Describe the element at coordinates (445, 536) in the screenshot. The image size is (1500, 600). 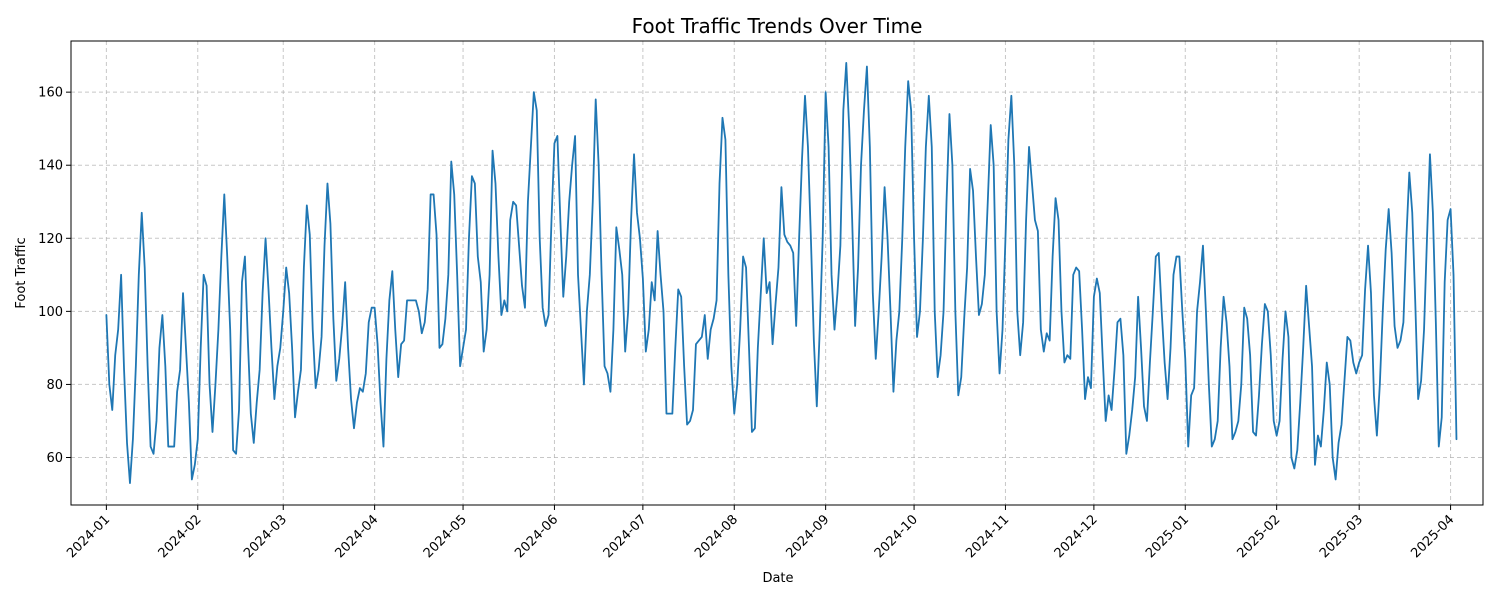
I see `x-tick-label: 2024-05` at that location.